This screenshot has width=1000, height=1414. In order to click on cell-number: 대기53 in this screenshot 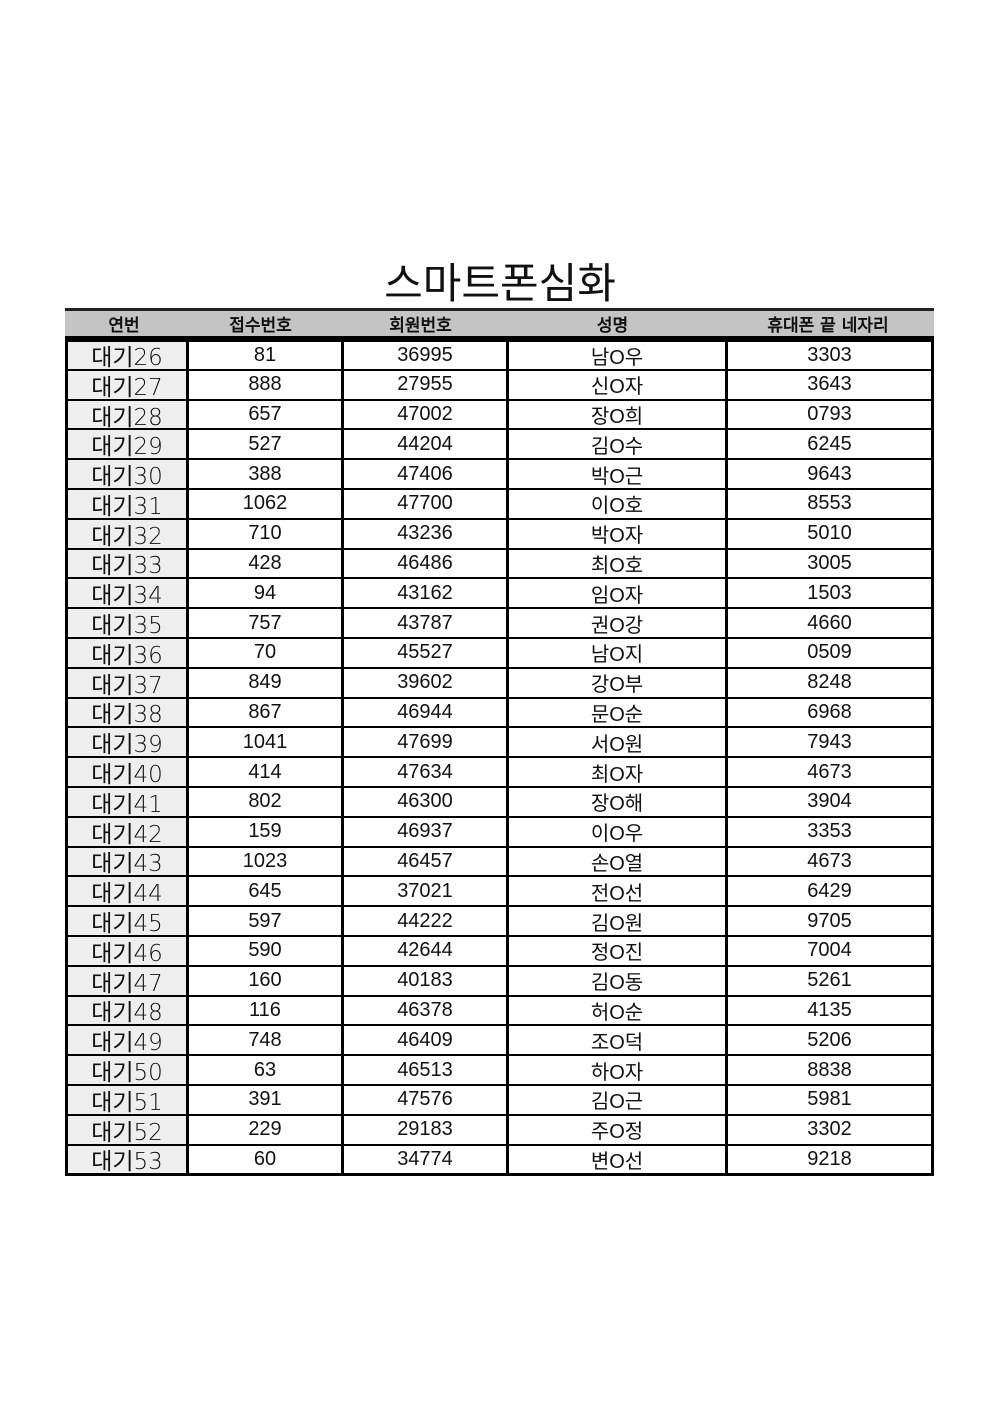, I will do `click(127, 1160)`.